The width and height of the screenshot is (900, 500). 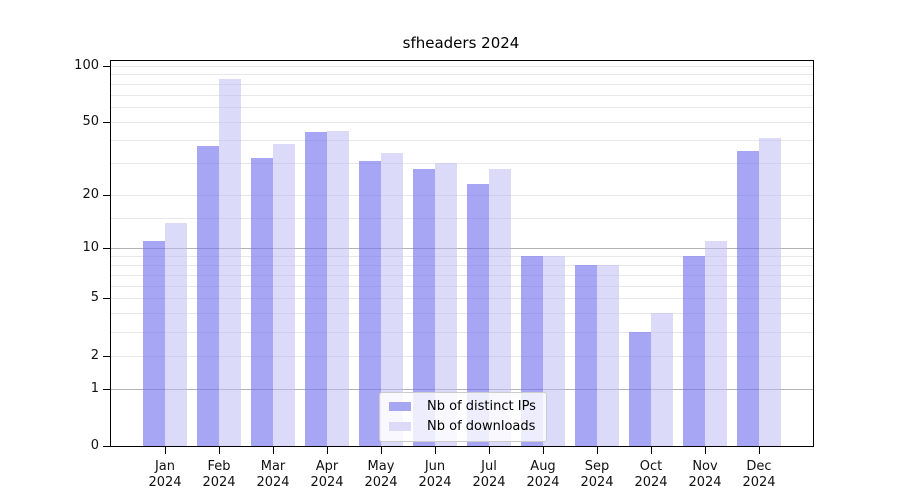 I want to click on bar-distinct-ips-jul, so click(x=478, y=315).